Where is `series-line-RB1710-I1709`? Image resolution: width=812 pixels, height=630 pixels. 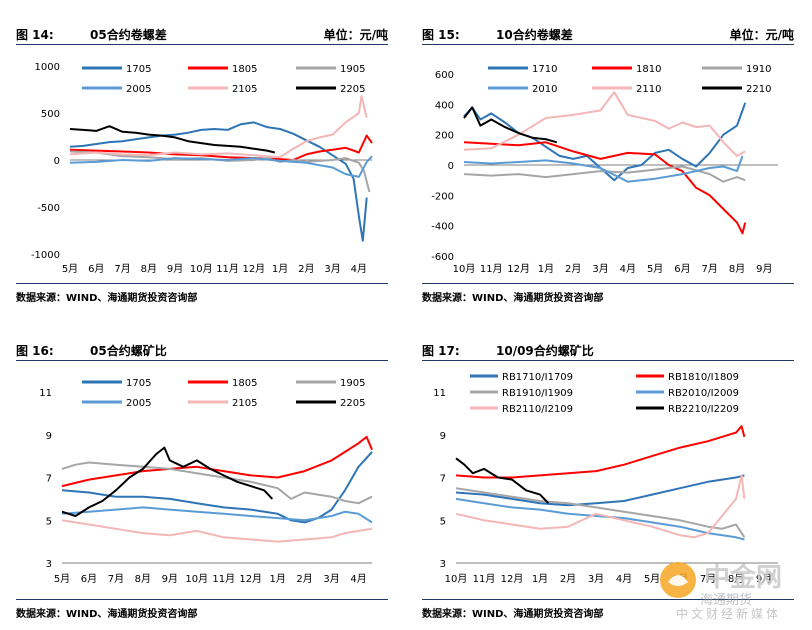
series-line-RB1710-I1709 is located at coordinates (600, 490).